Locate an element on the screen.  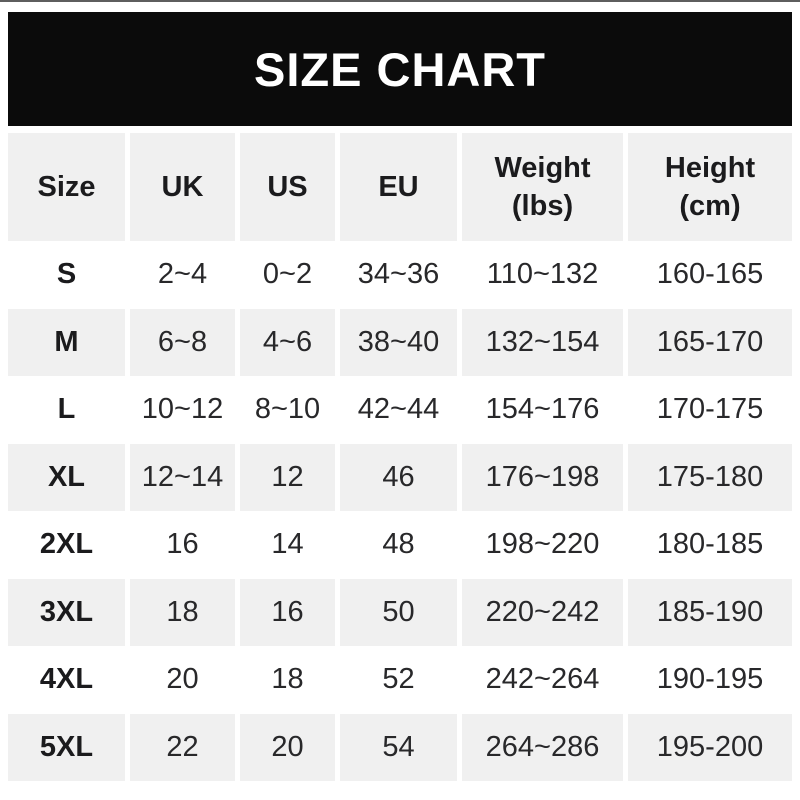
table-cell: 180-185 is located at coordinates (710, 544).